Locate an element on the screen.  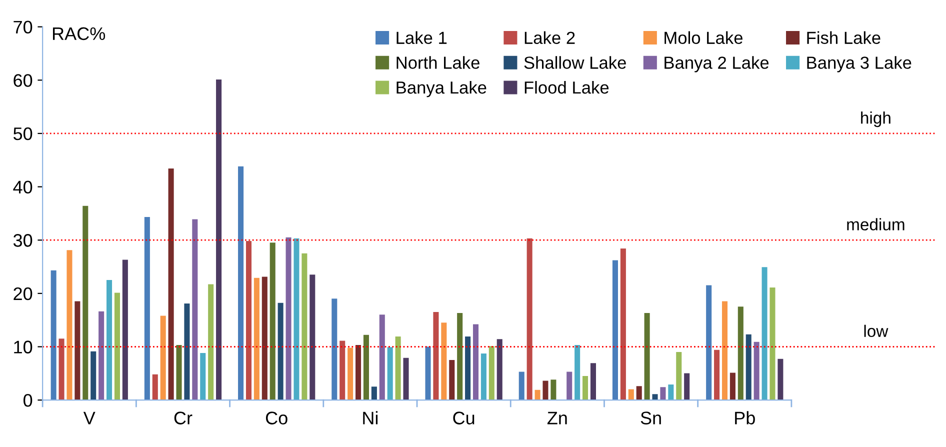
ref-line-label: low is located at coordinates (876, 331).